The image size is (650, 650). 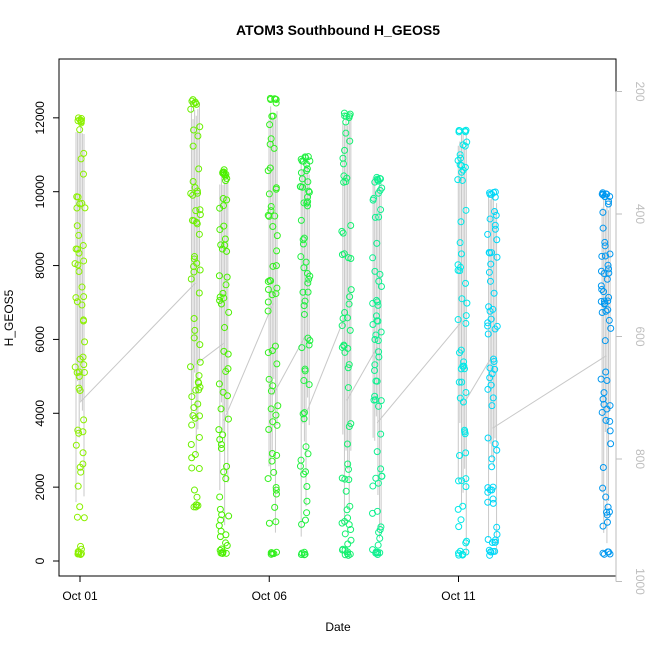 I want to click on right-axis: 200 400 600 800 1000, so click(x=631, y=338).